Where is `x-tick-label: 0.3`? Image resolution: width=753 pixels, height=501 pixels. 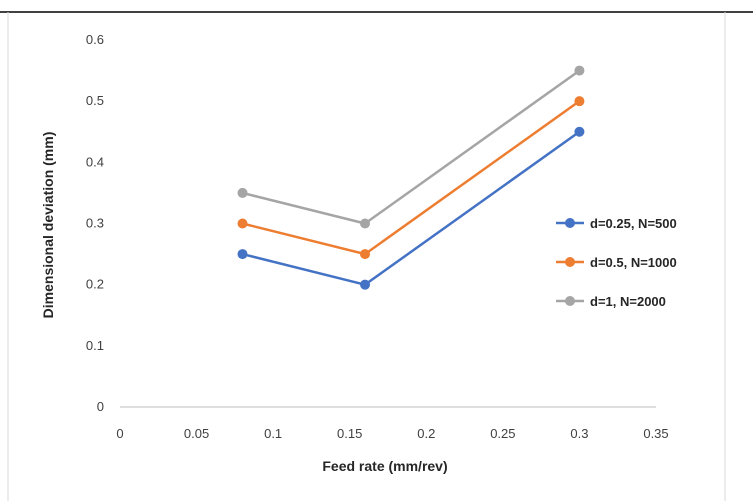
x-tick-label: 0.3 is located at coordinates (579, 433).